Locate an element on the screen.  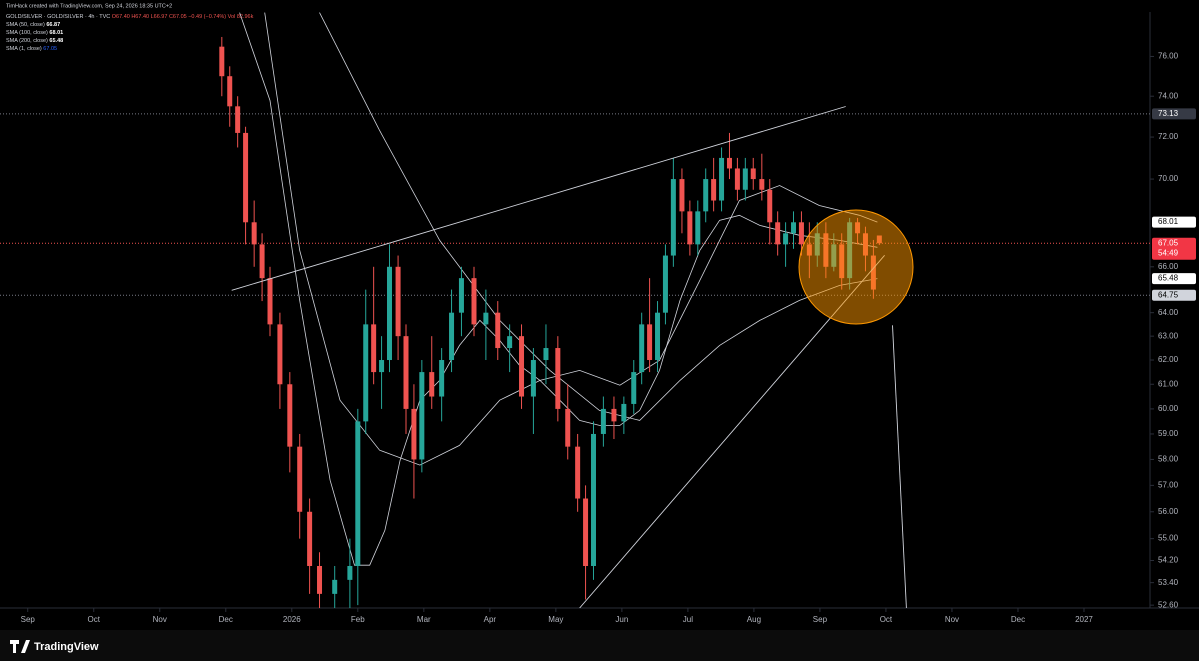
last-price-box is located at coordinates (1174, 248).